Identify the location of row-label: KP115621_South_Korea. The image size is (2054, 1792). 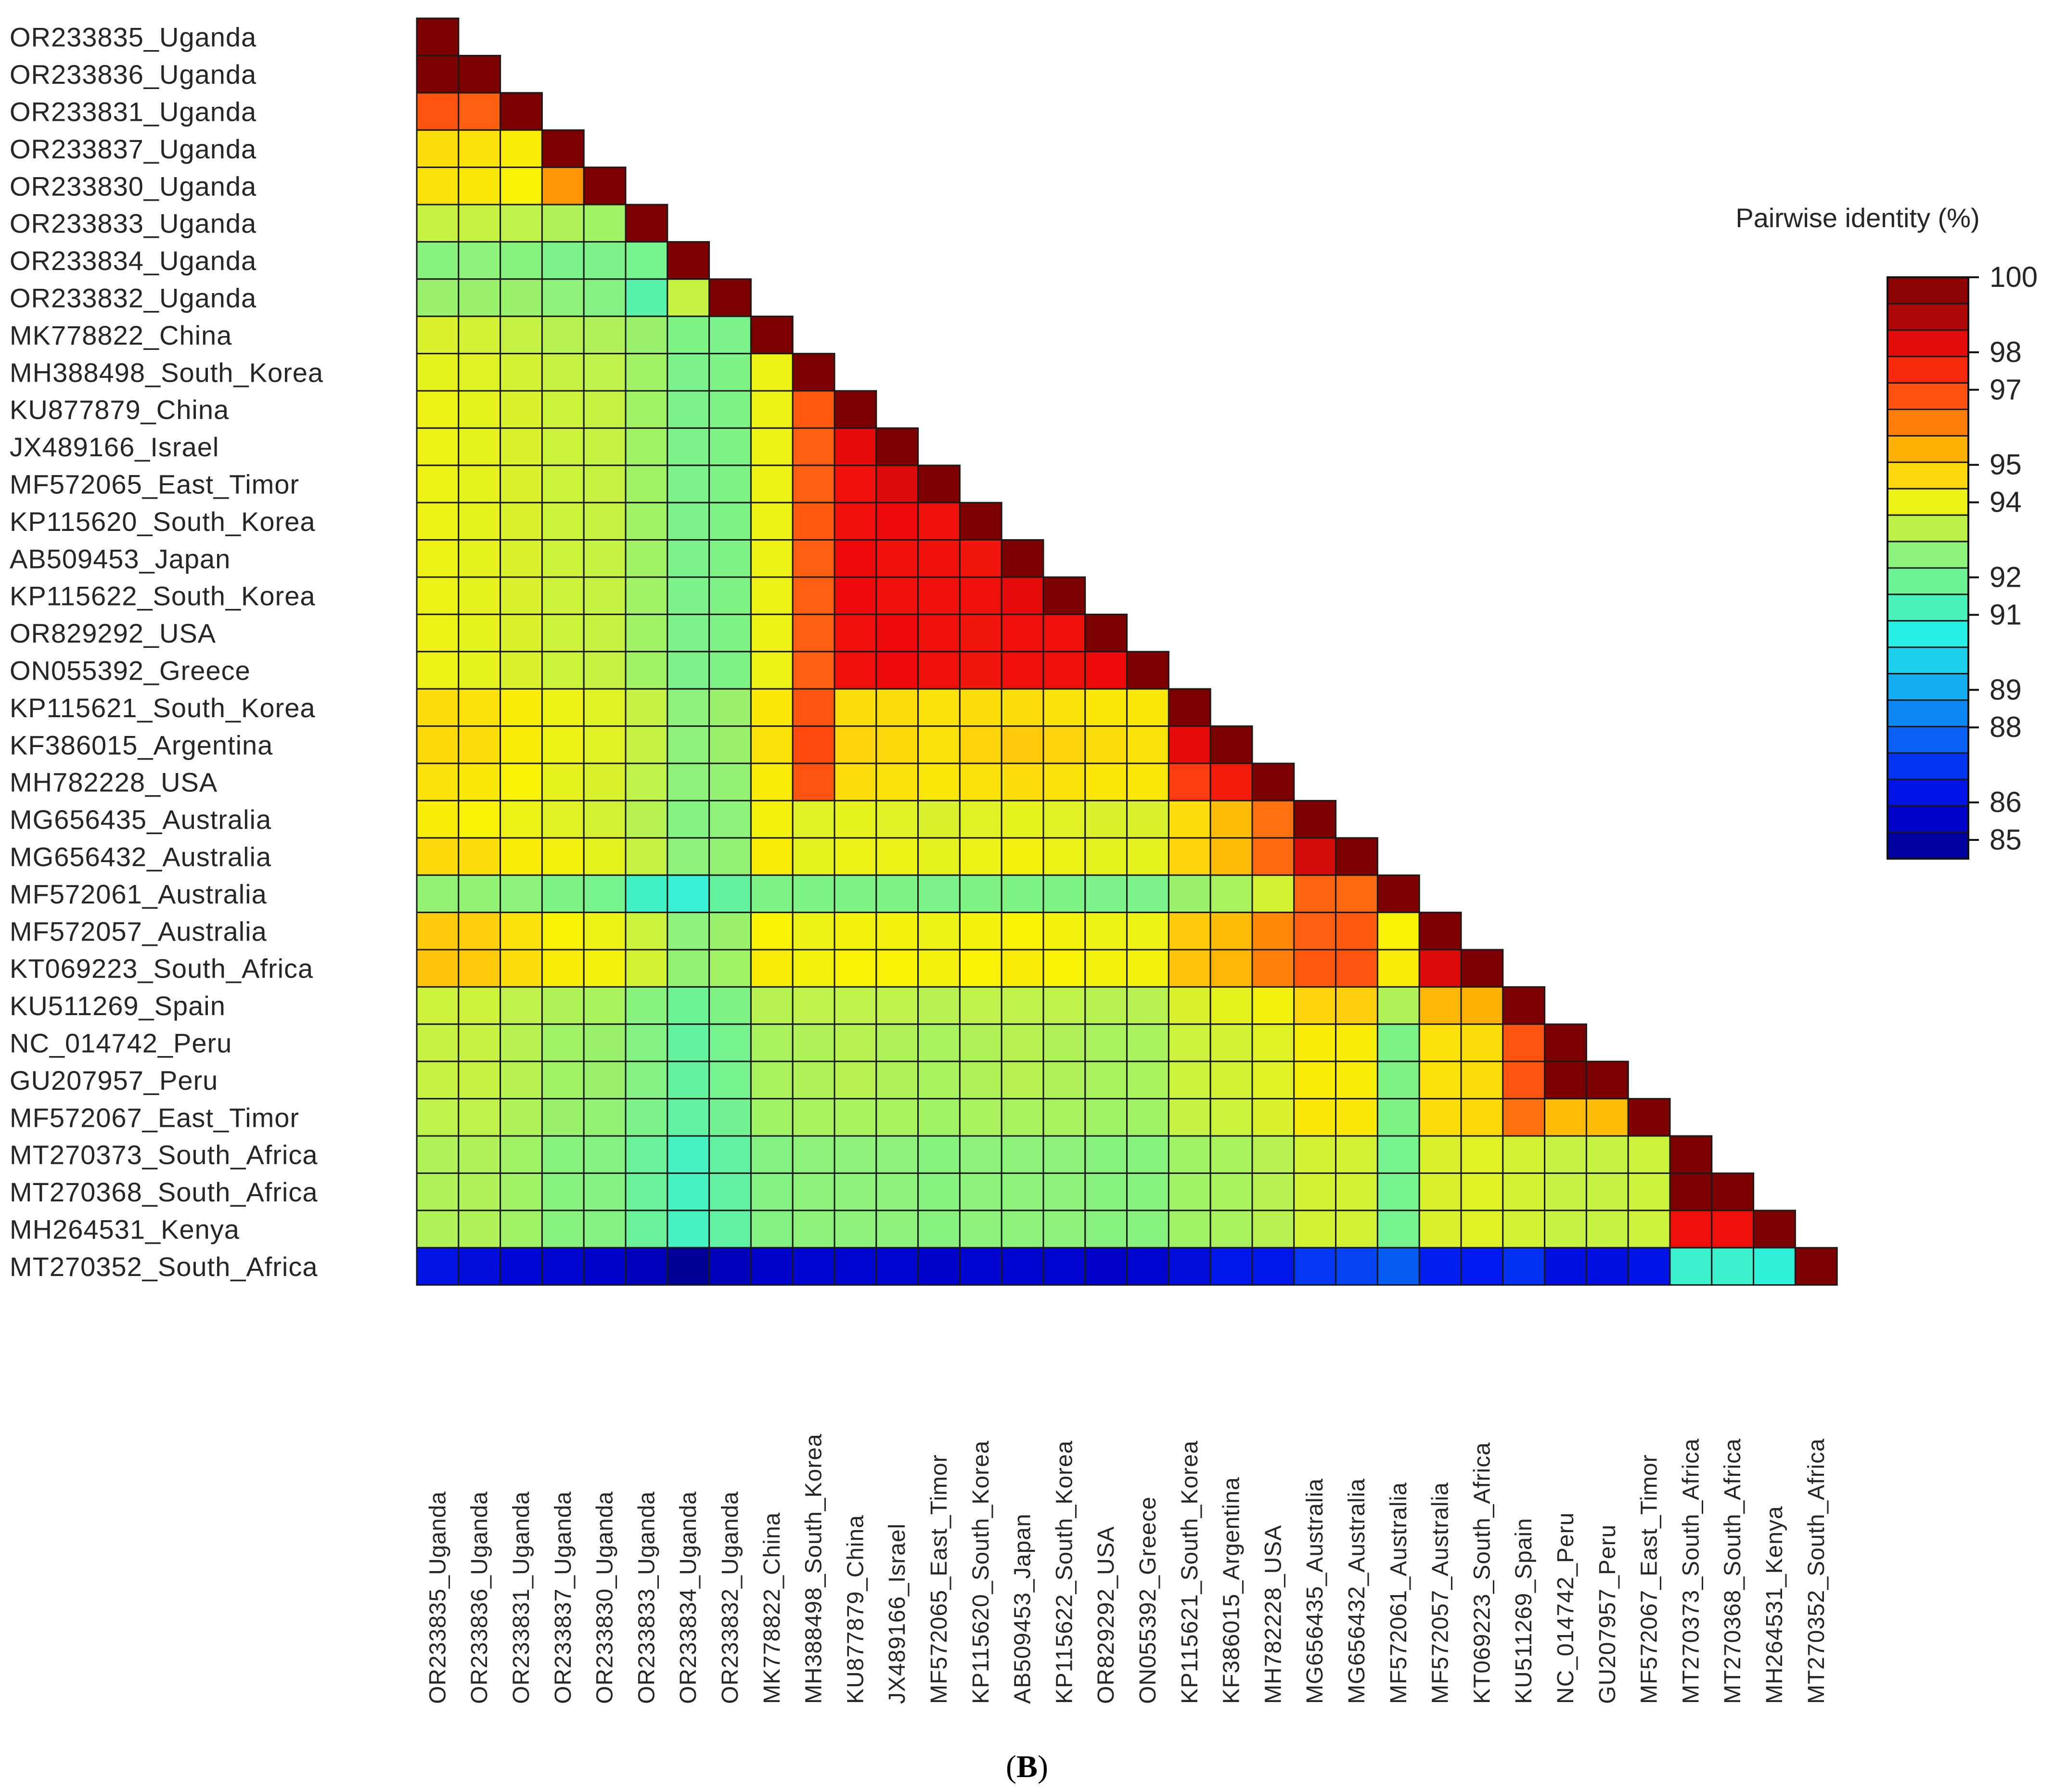
(162, 708).